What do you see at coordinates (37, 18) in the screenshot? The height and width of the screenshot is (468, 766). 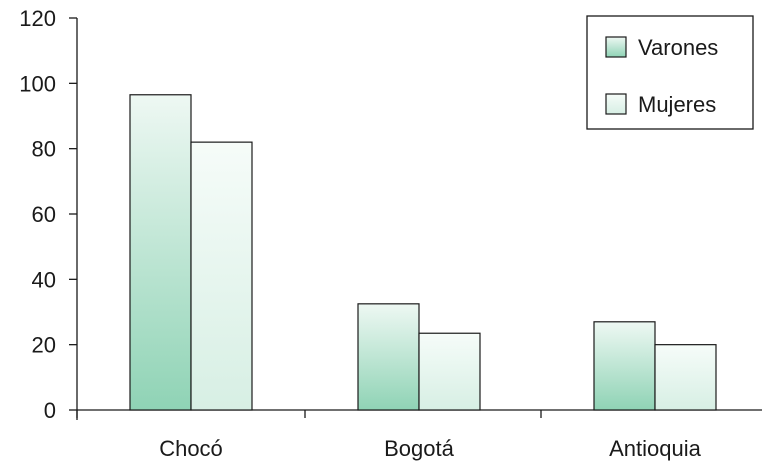 I see `y-tick-label: 120` at bounding box center [37, 18].